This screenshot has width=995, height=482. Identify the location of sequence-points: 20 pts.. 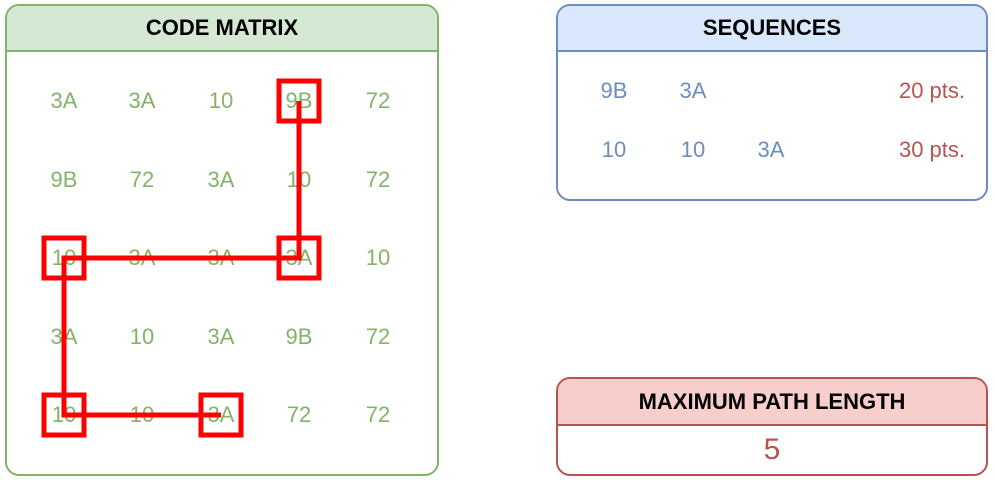
(931, 90).